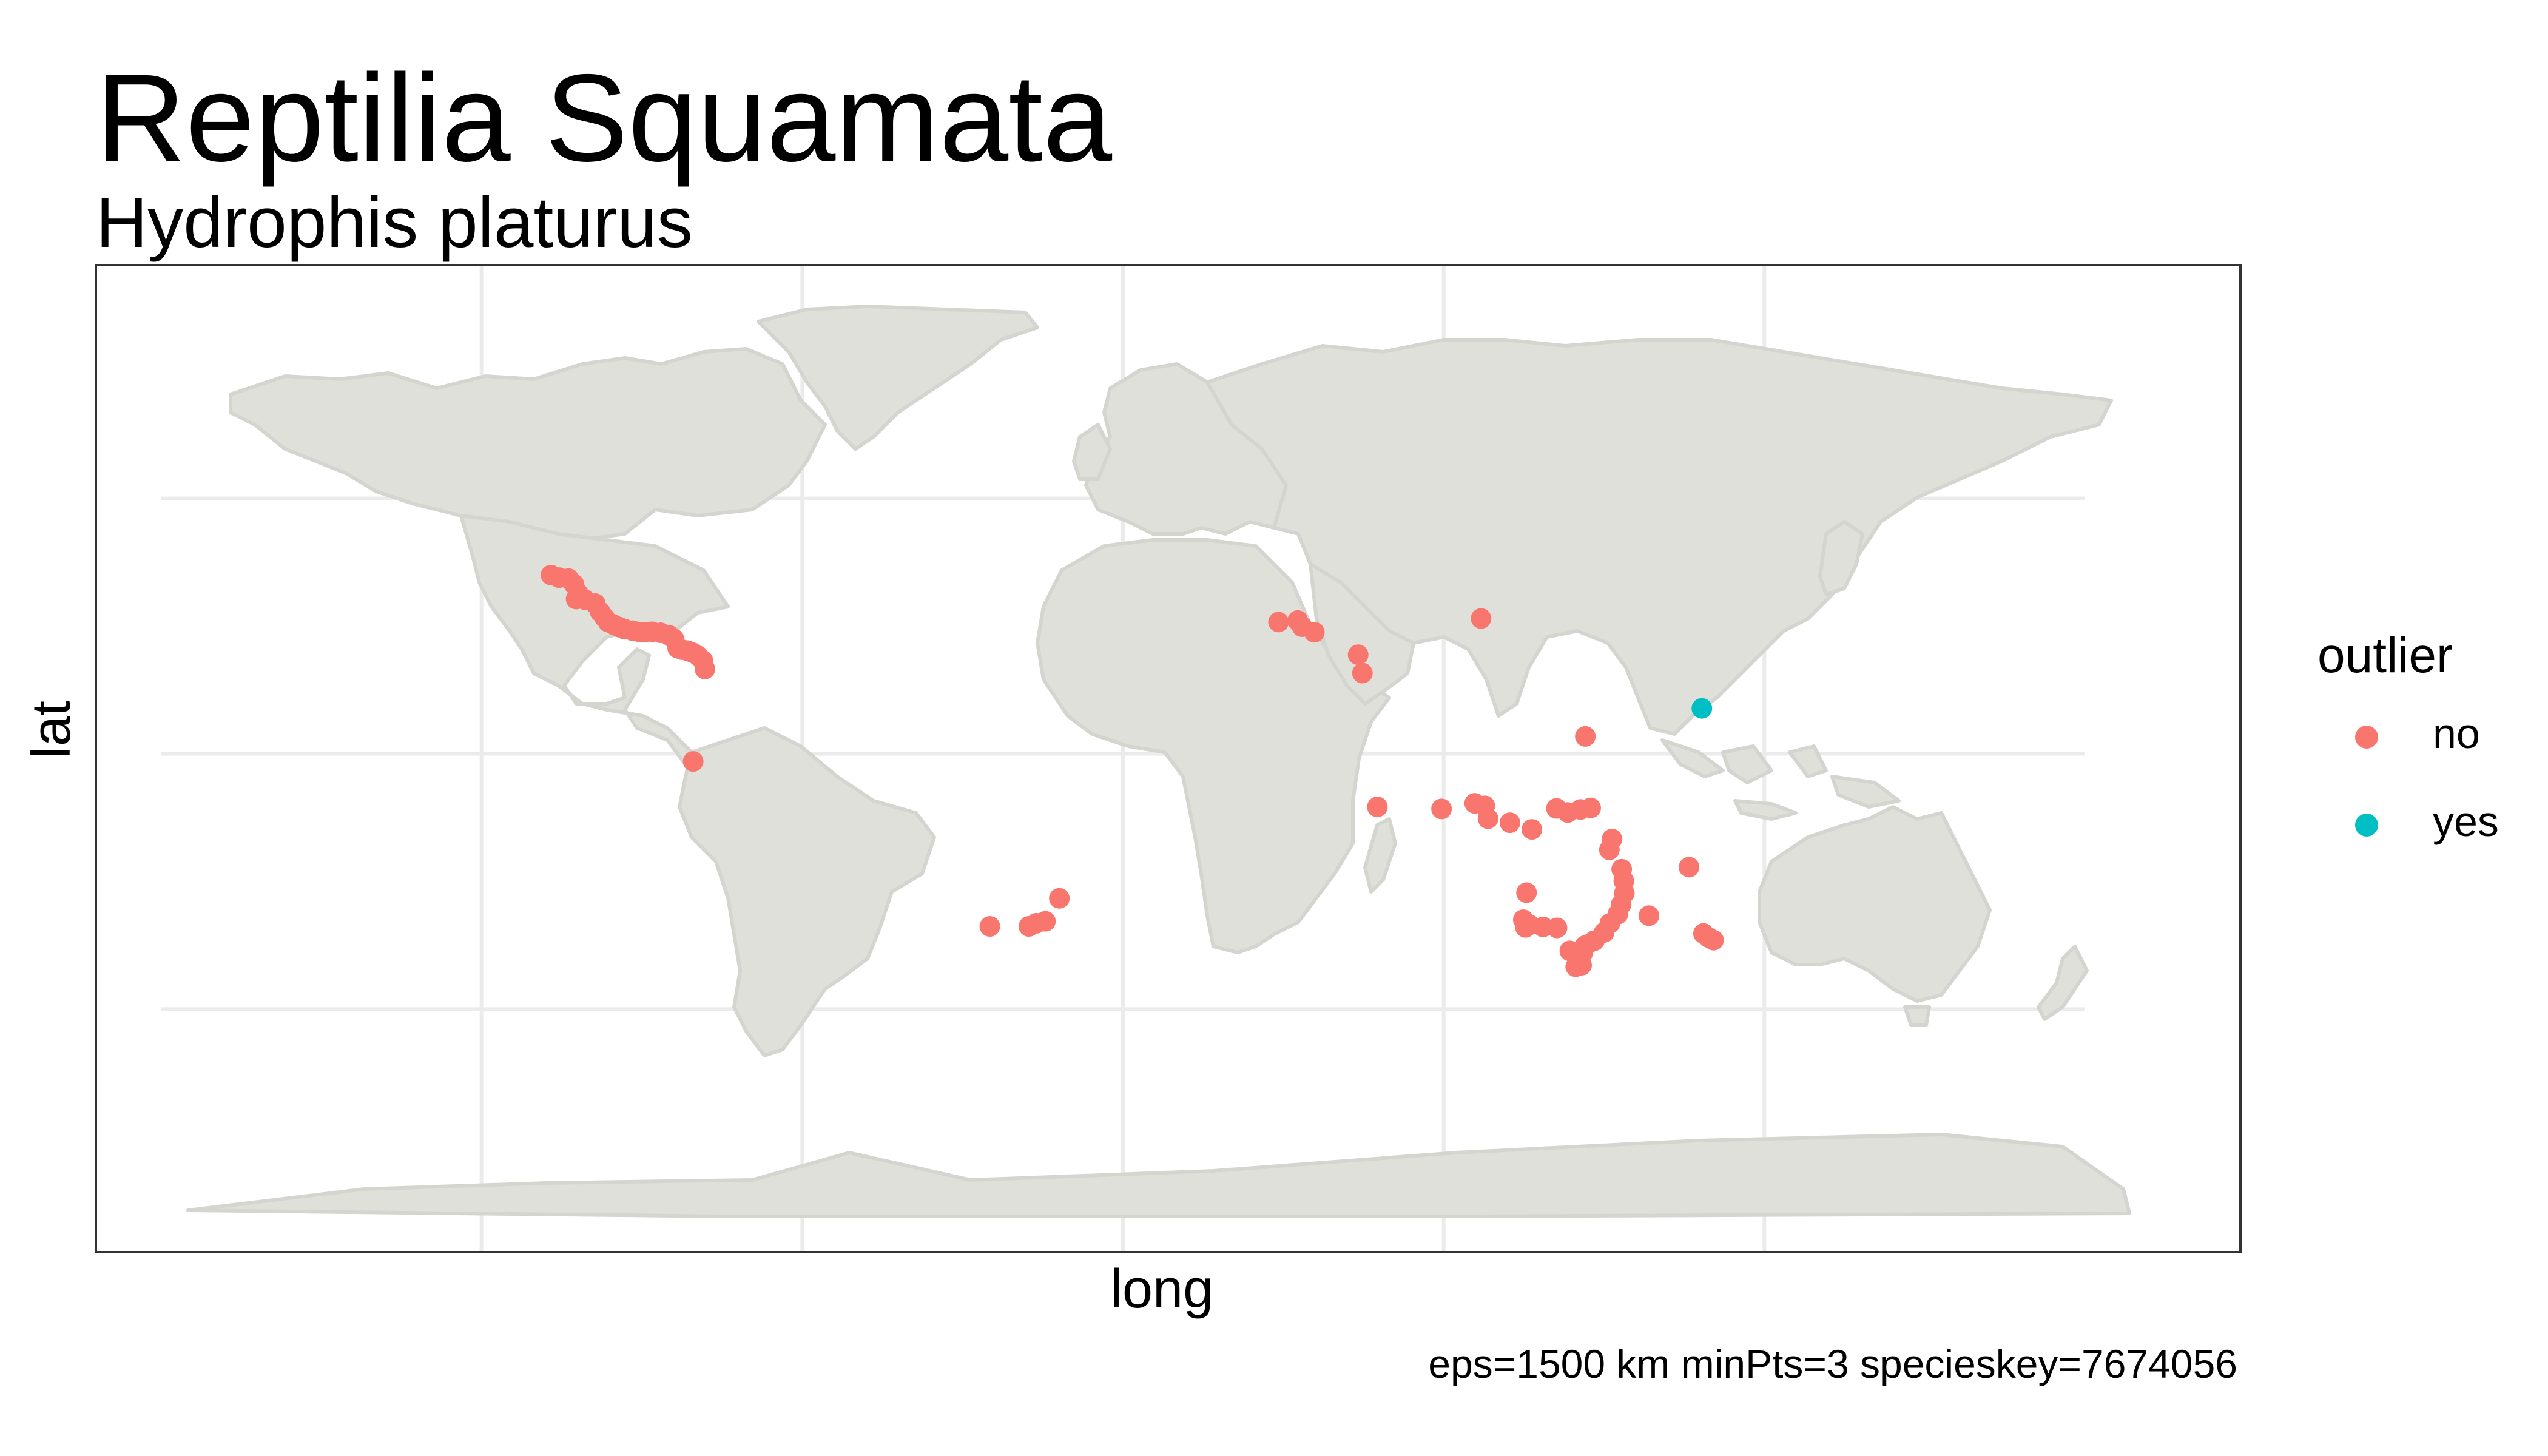  I want to click on data-points, so click(1132, 770).